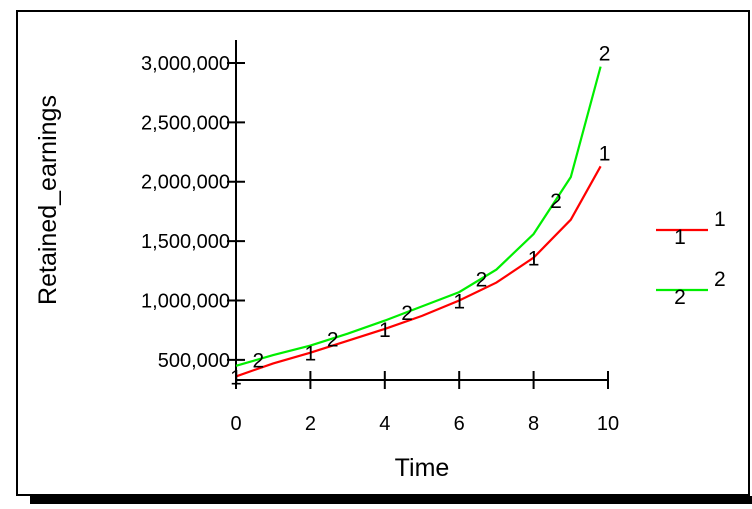  What do you see at coordinates (235, 424) in the screenshot?
I see `x-tick-label: 0` at bounding box center [235, 424].